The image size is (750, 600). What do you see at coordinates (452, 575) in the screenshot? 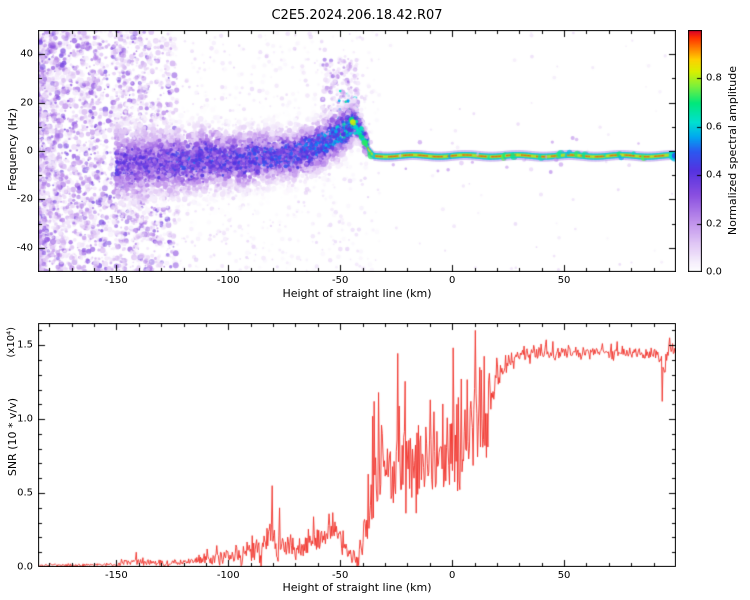
I see `bottom-x-tick-label: 0` at bounding box center [452, 575].